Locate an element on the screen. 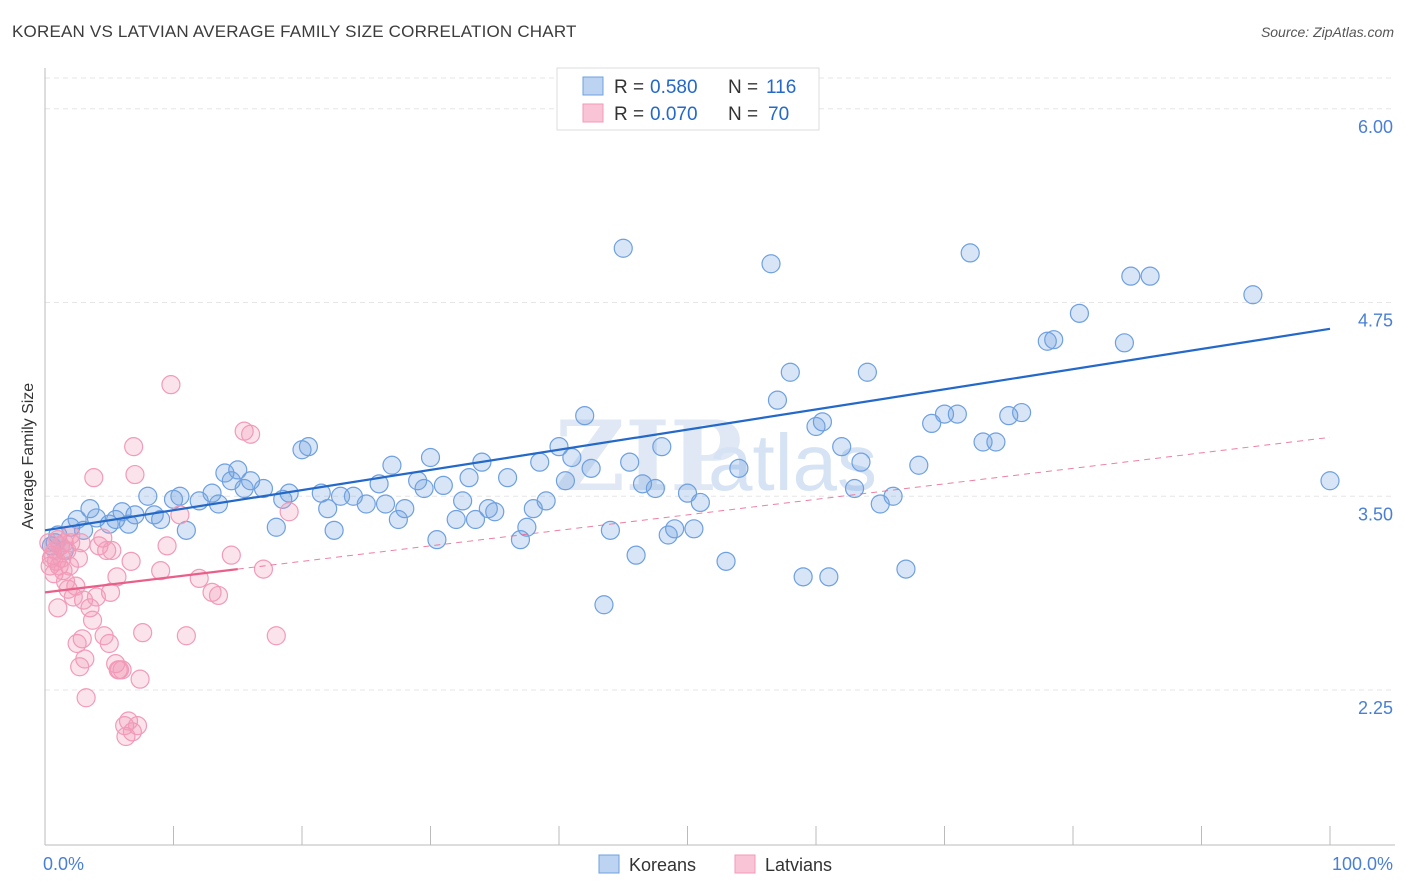 This screenshot has width=1406, height=892. x-tick-label-min: 0.0% is located at coordinates (63, 864).